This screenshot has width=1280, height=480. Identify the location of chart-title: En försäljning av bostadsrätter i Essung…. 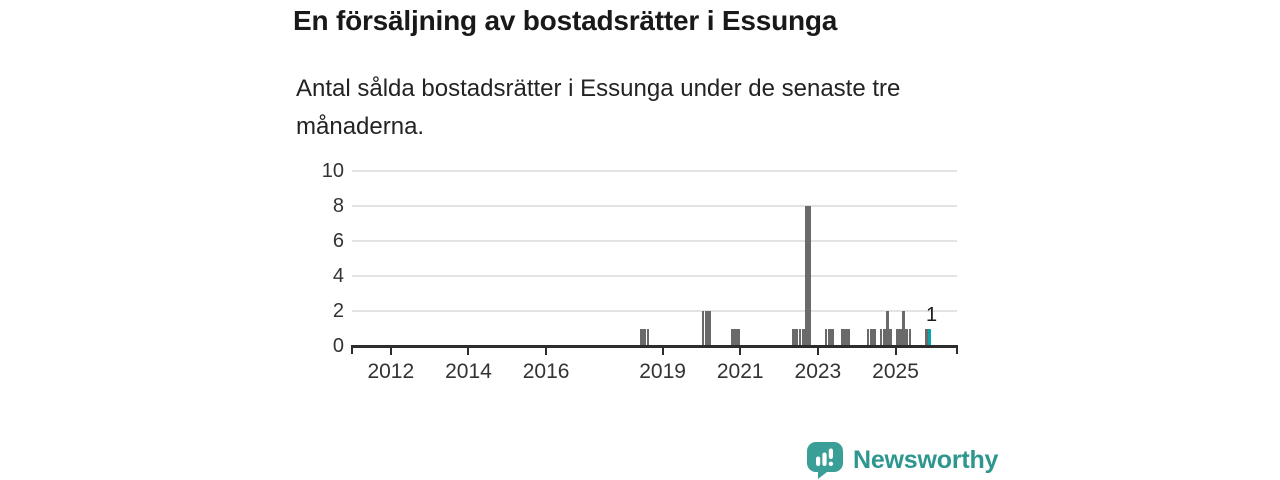
(565, 20).